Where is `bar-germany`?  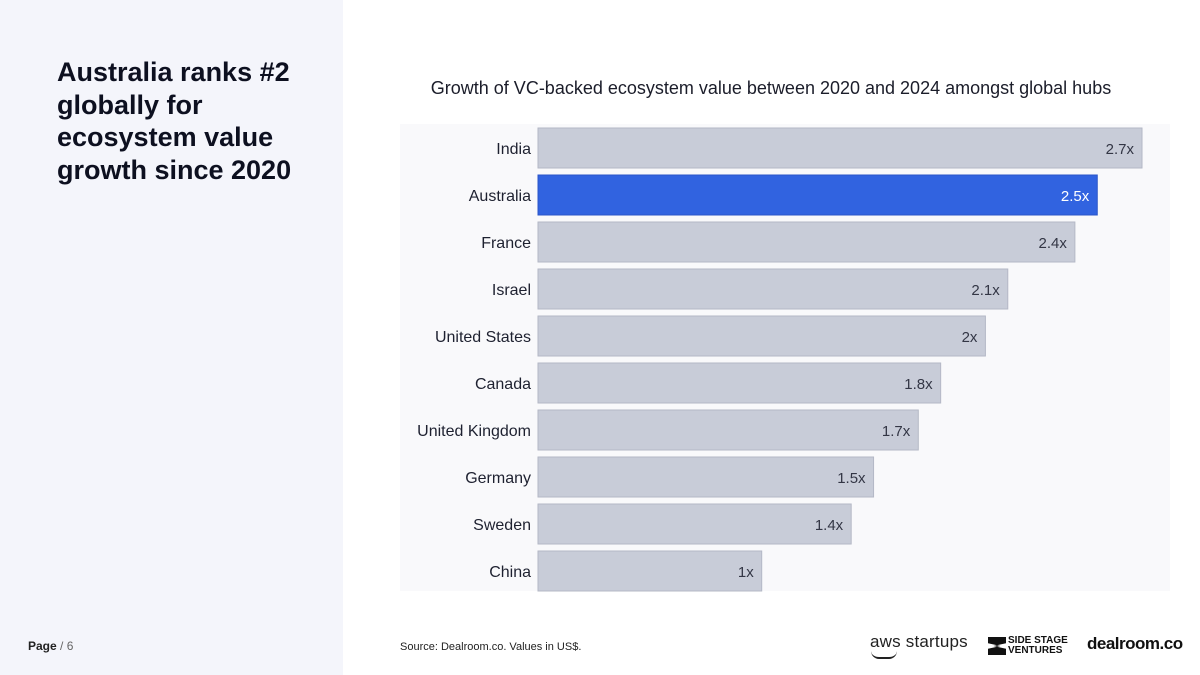
bar-germany is located at coordinates (706, 477).